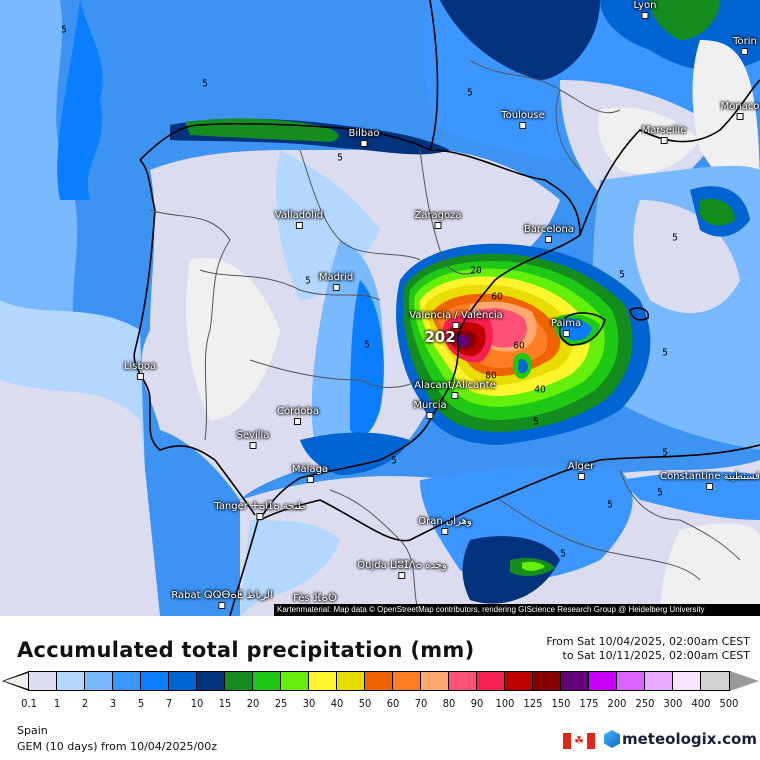  Describe the element at coordinates (32, 730) in the screenshot. I see `region-label: Spain` at that location.